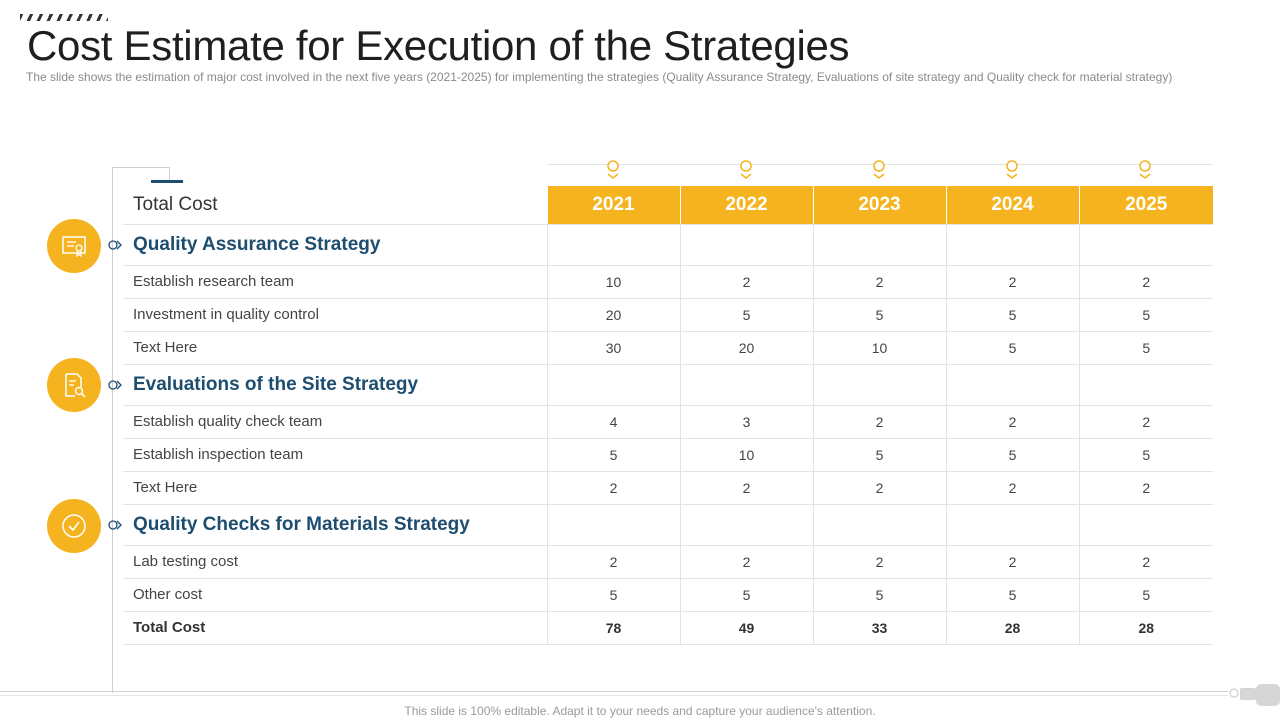  What do you see at coordinates (746, 348) in the screenshot?
I see `cost-value: 20` at bounding box center [746, 348].